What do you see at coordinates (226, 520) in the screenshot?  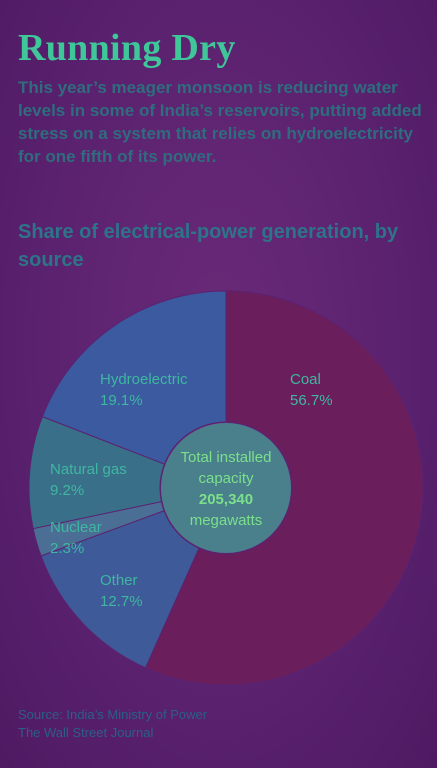 I see `center-text-line: megawatts` at bounding box center [226, 520].